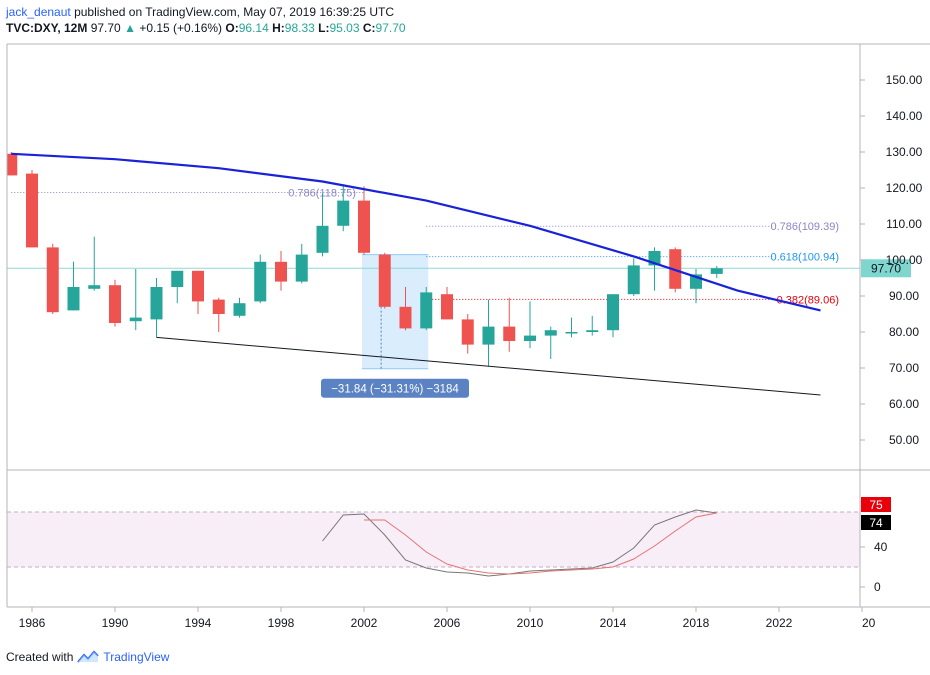 This screenshot has height=675, width=930. I want to click on y-tick-label: 50.00, so click(904, 440).